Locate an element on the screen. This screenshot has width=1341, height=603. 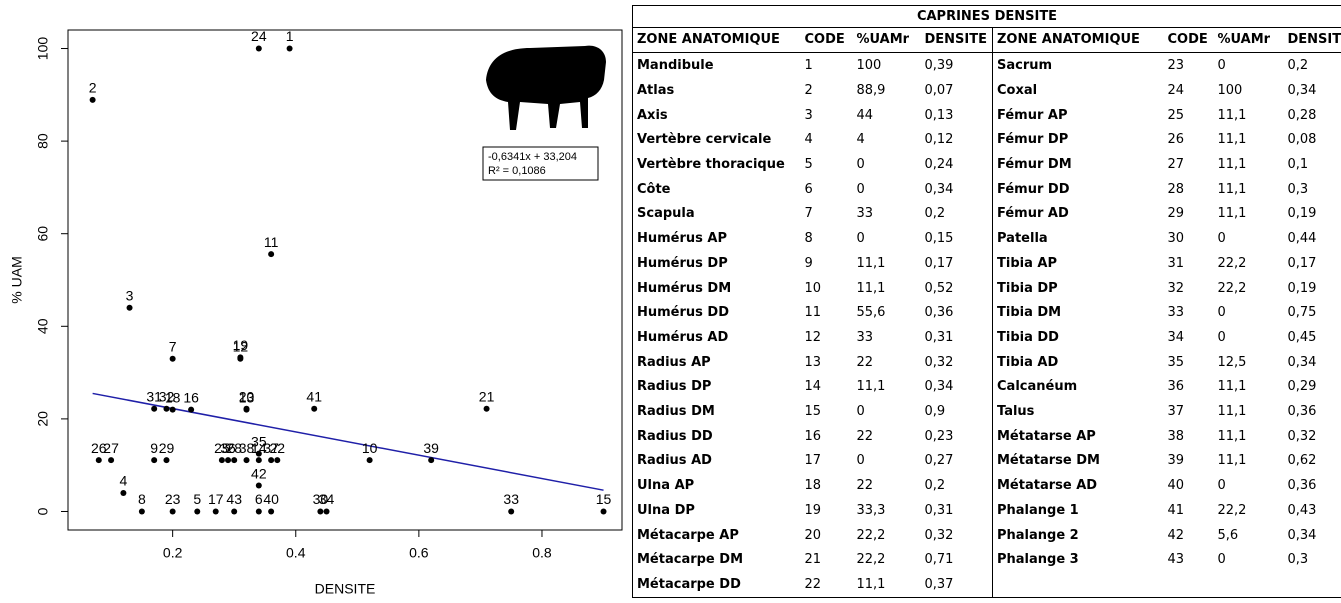
table-cell: Radius AP is located at coordinates (716, 362).